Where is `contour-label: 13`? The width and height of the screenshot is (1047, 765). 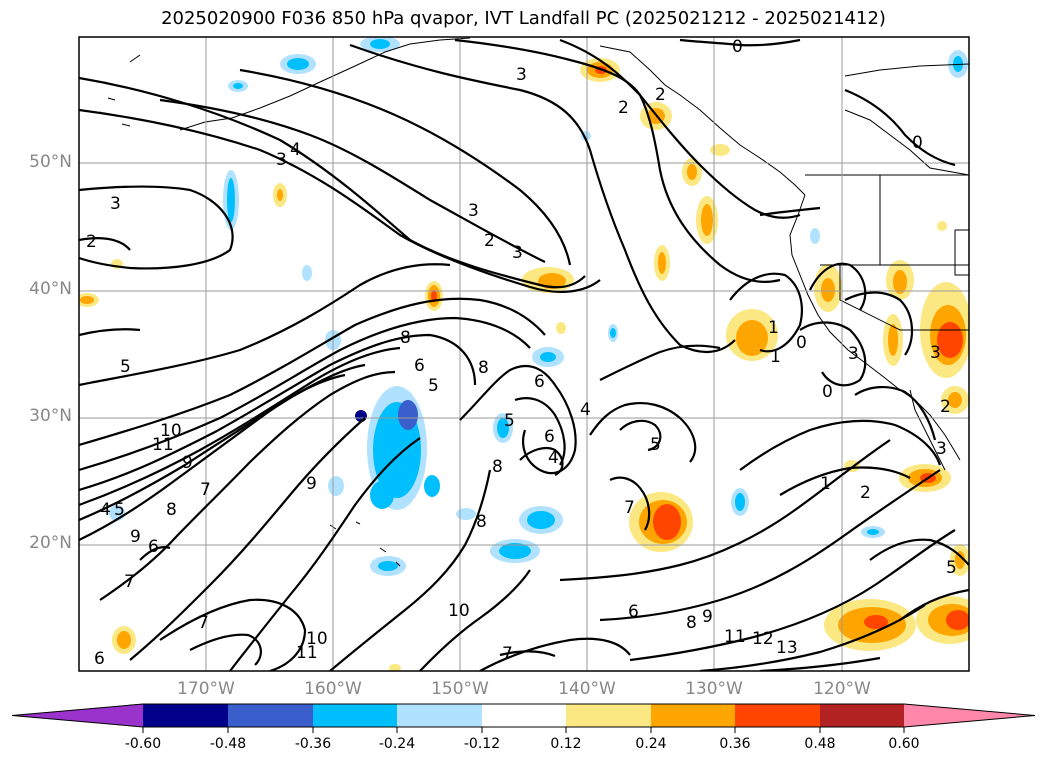
contour-label: 13 is located at coordinates (787, 648).